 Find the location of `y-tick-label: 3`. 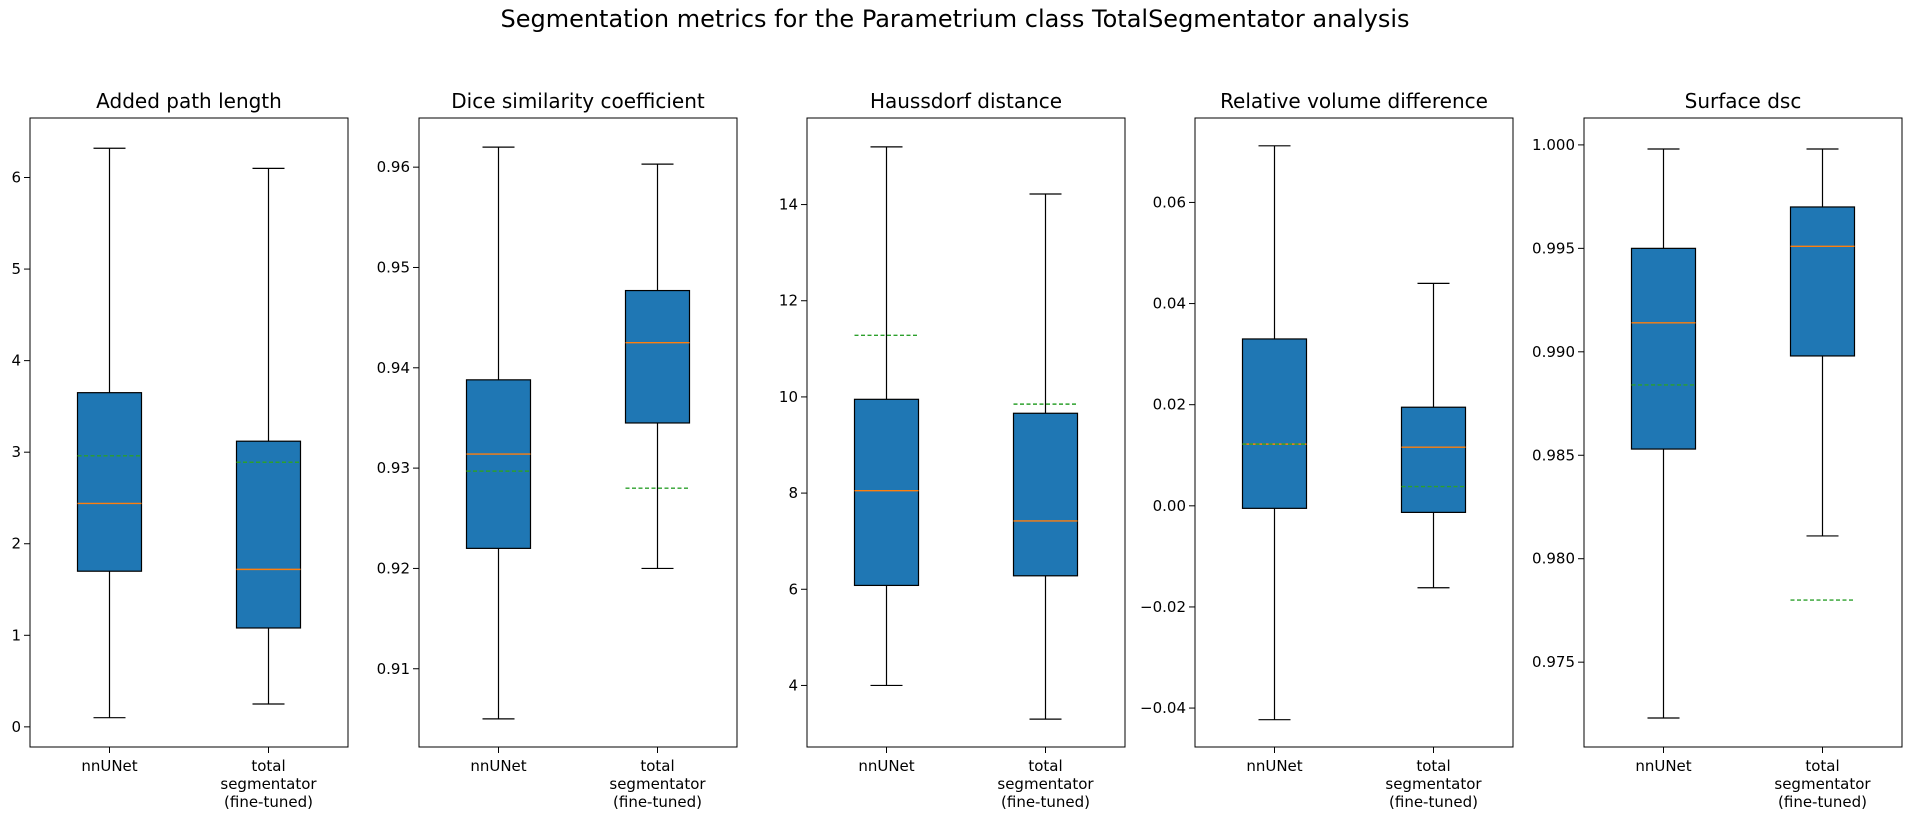

y-tick-label: 3 is located at coordinates (16, 452).